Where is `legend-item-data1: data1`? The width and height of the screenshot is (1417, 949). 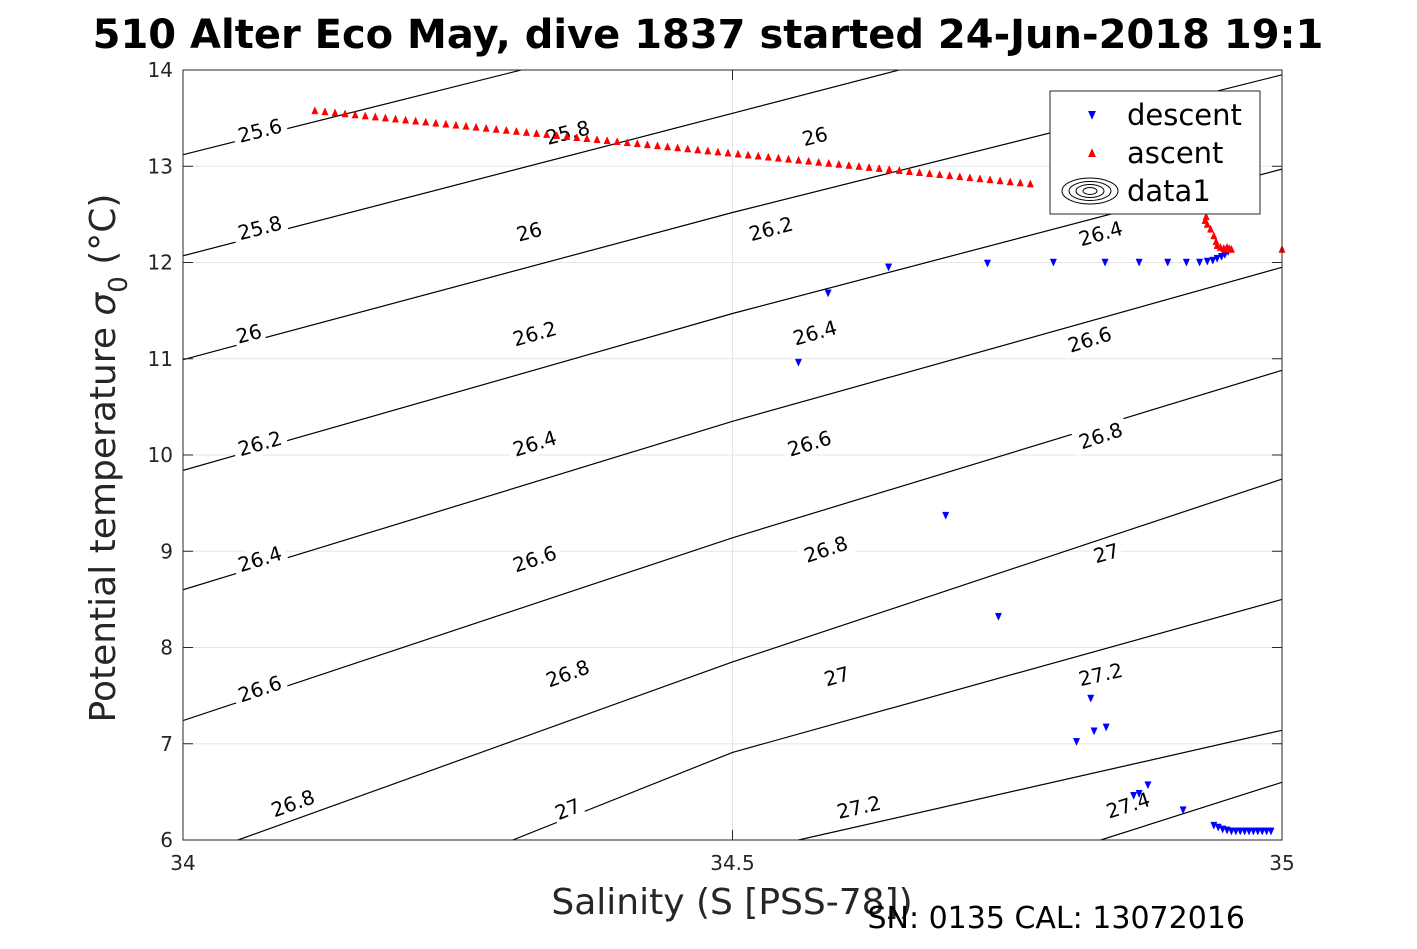
legend-item-data1: data1 is located at coordinates (1136, 191).